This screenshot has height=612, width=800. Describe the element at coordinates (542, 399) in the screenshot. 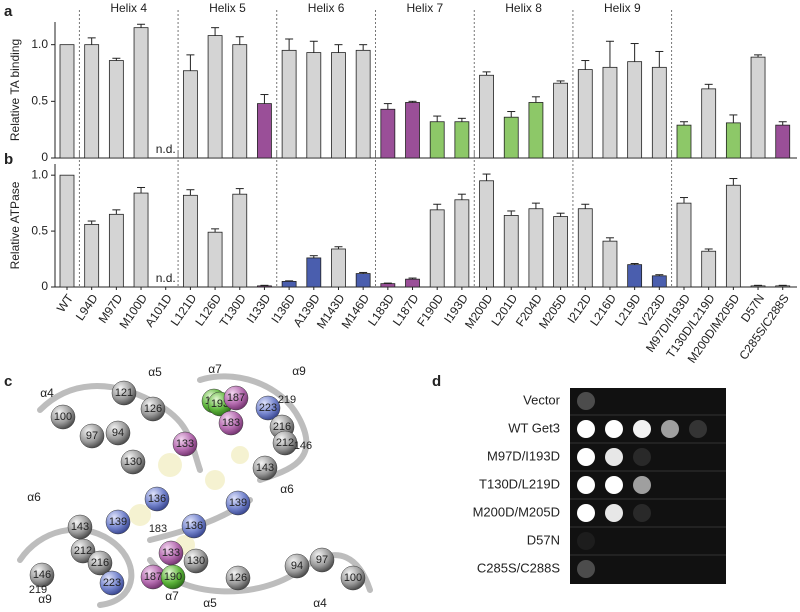

I see `row-label: Vector` at that location.